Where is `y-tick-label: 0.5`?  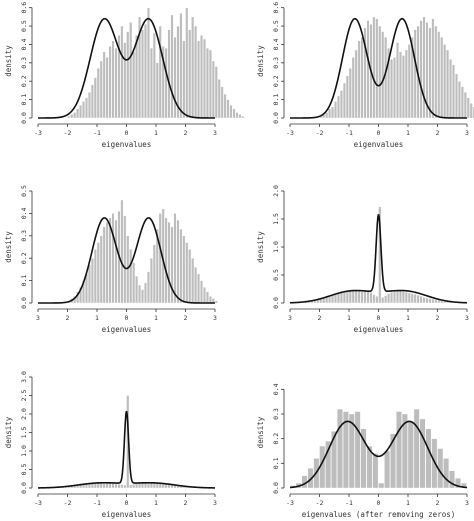
y-tick-label: 0.5 is located at coordinates (276, 26).